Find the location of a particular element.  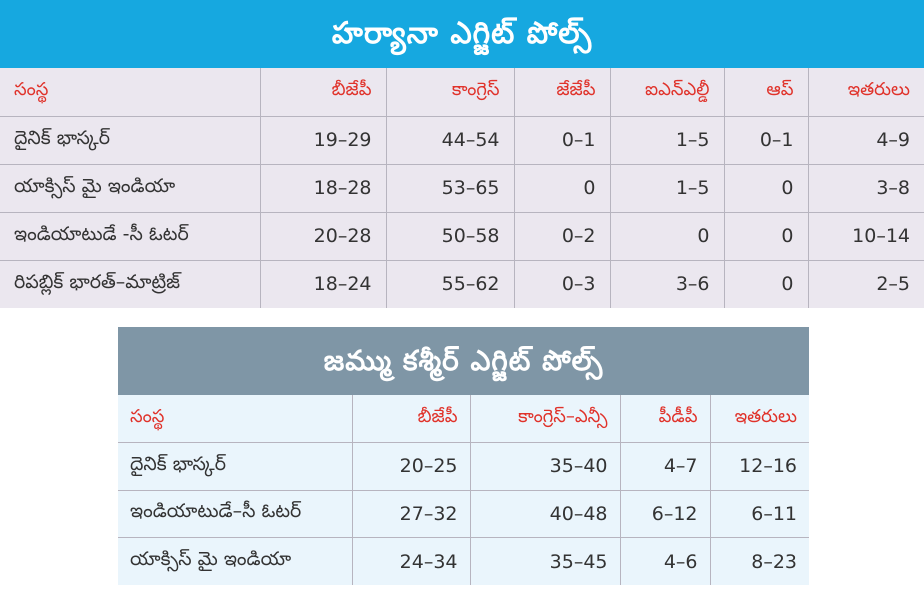

jjp-cell: 0–2 is located at coordinates (562, 236).